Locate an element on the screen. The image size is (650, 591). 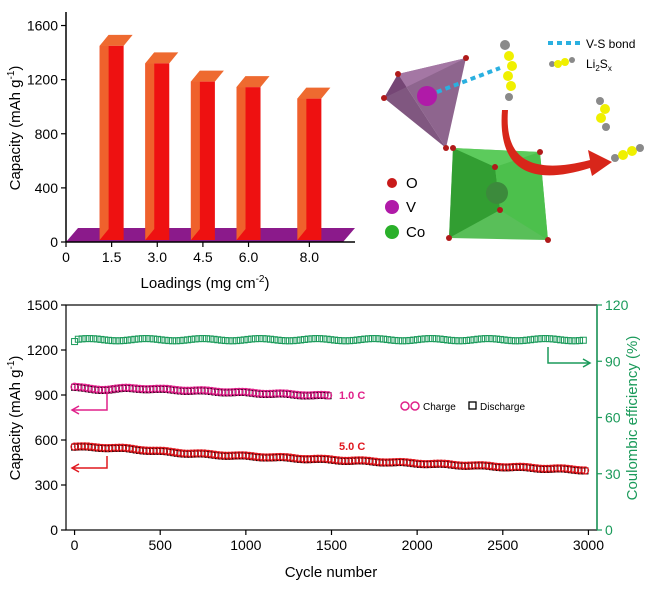
y-tick-label: 400 is located at coordinates (47, 188).